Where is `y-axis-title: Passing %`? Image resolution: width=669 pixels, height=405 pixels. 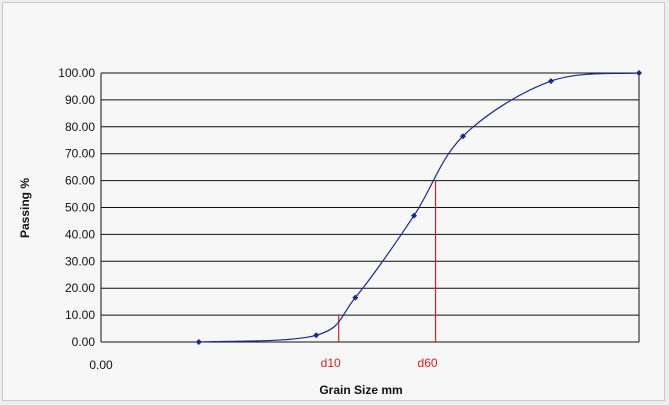
y-axis-title: Passing % is located at coordinates (25, 208).